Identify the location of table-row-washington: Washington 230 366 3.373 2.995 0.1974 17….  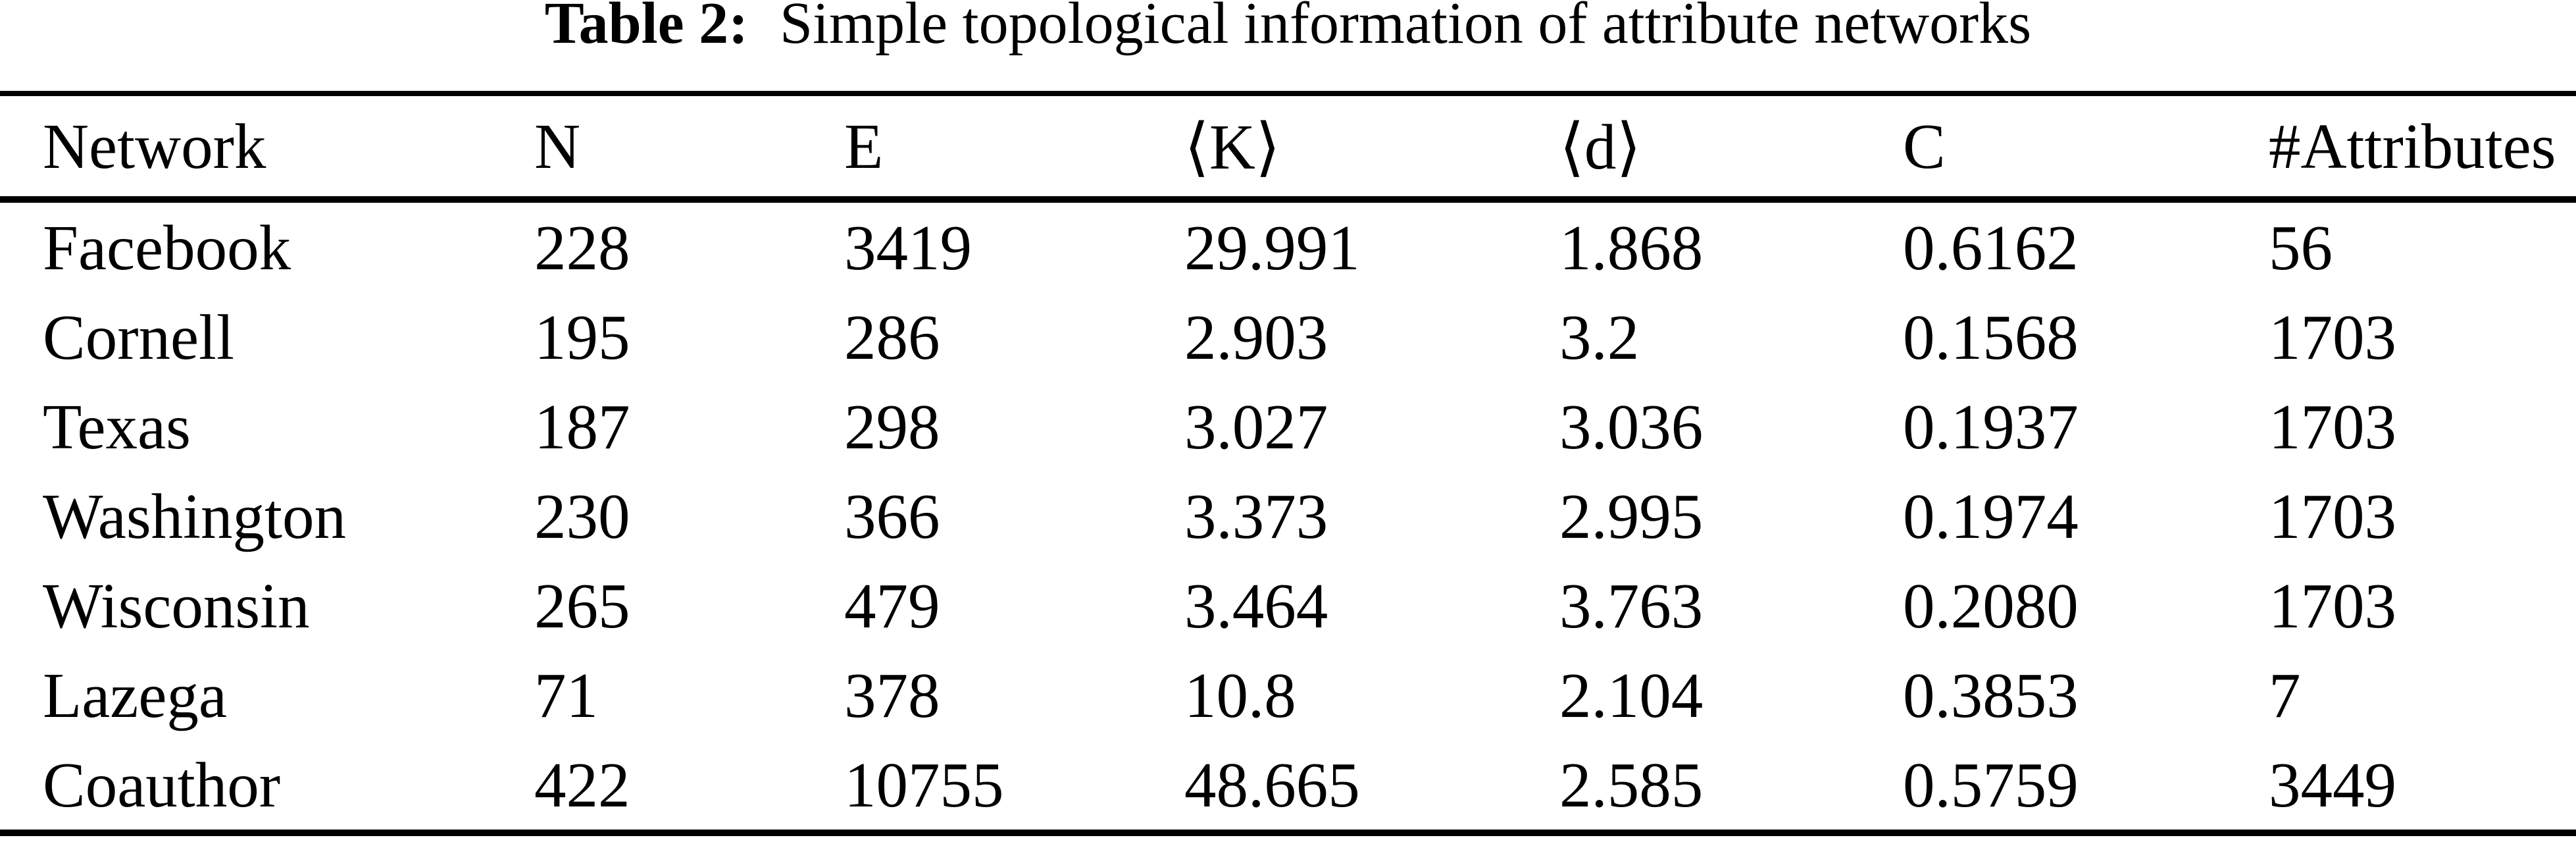
(1288, 516).